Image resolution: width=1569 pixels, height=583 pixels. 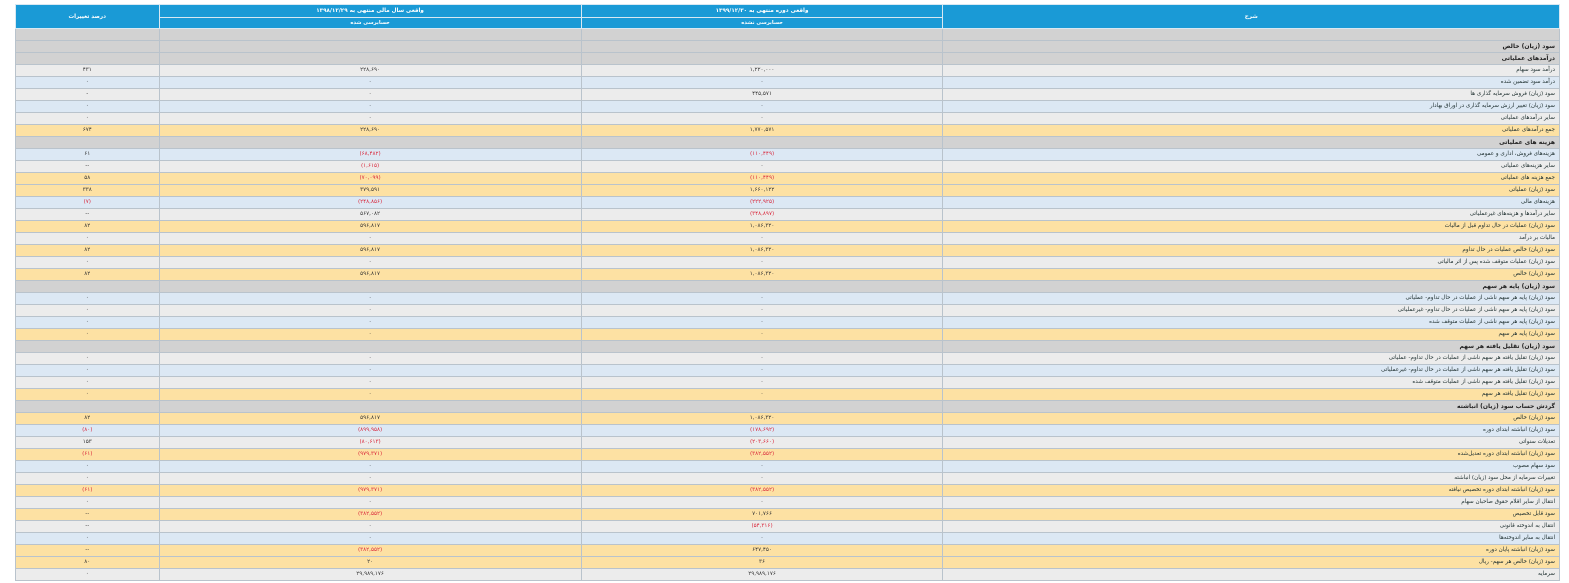 What do you see at coordinates (1251, 58) in the screenshot?
I see `row-label: درآمدهای عملیاتی` at bounding box center [1251, 58].